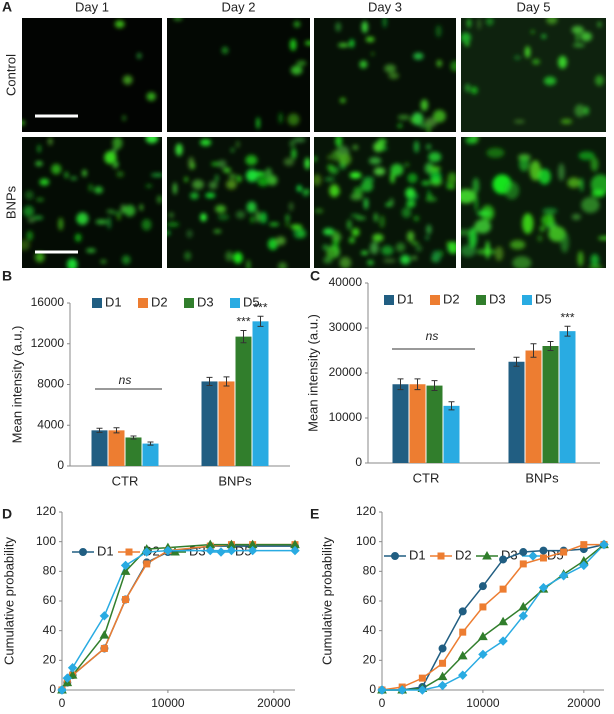  What do you see at coordinates (92, 75) in the screenshot?
I see `micrograph-bg` at bounding box center [92, 75].